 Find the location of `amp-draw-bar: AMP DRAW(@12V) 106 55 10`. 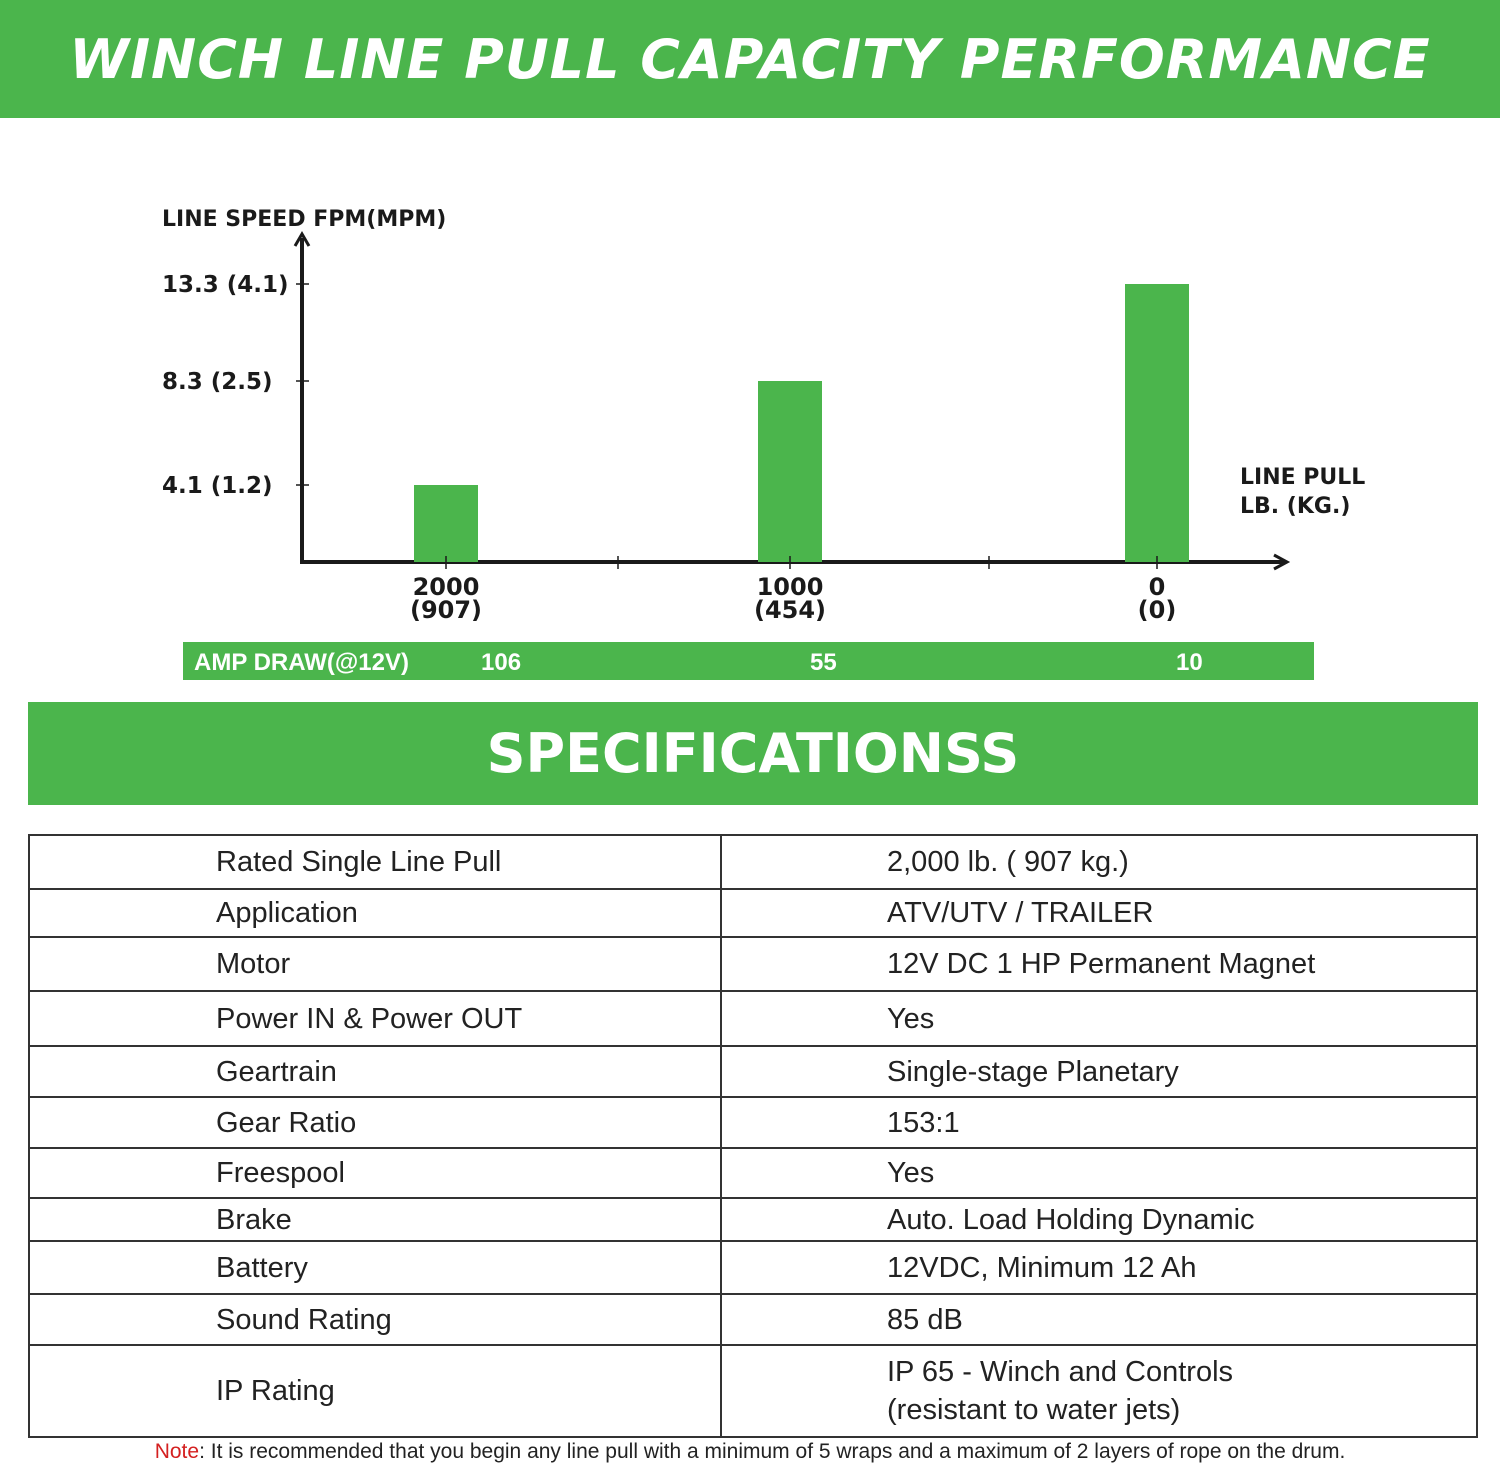

amp-draw-bar: AMP DRAW(@12V) 106 55 10 is located at coordinates (748, 661).